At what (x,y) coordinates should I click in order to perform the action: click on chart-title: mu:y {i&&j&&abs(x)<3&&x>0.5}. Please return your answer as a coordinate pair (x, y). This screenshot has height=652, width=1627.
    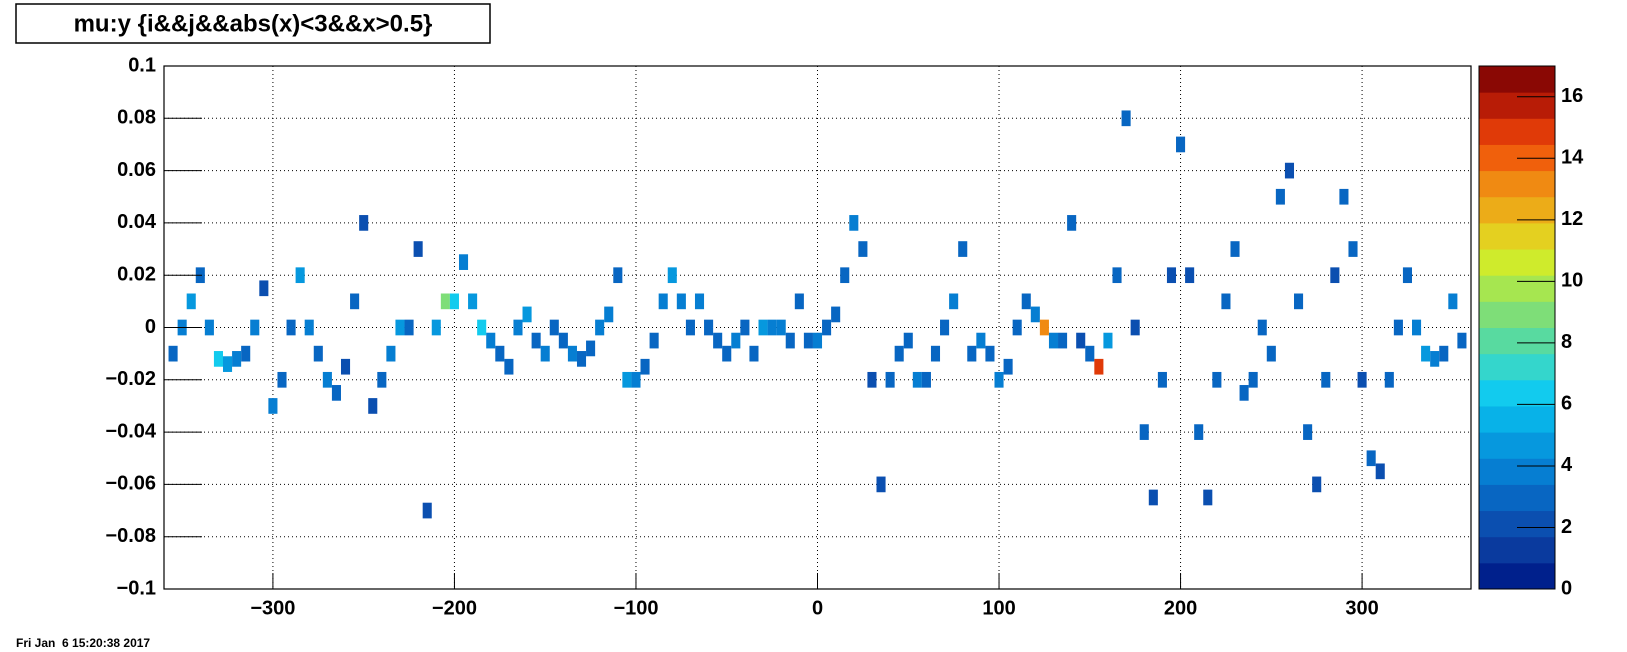
    Looking at the image, I should click on (253, 23).